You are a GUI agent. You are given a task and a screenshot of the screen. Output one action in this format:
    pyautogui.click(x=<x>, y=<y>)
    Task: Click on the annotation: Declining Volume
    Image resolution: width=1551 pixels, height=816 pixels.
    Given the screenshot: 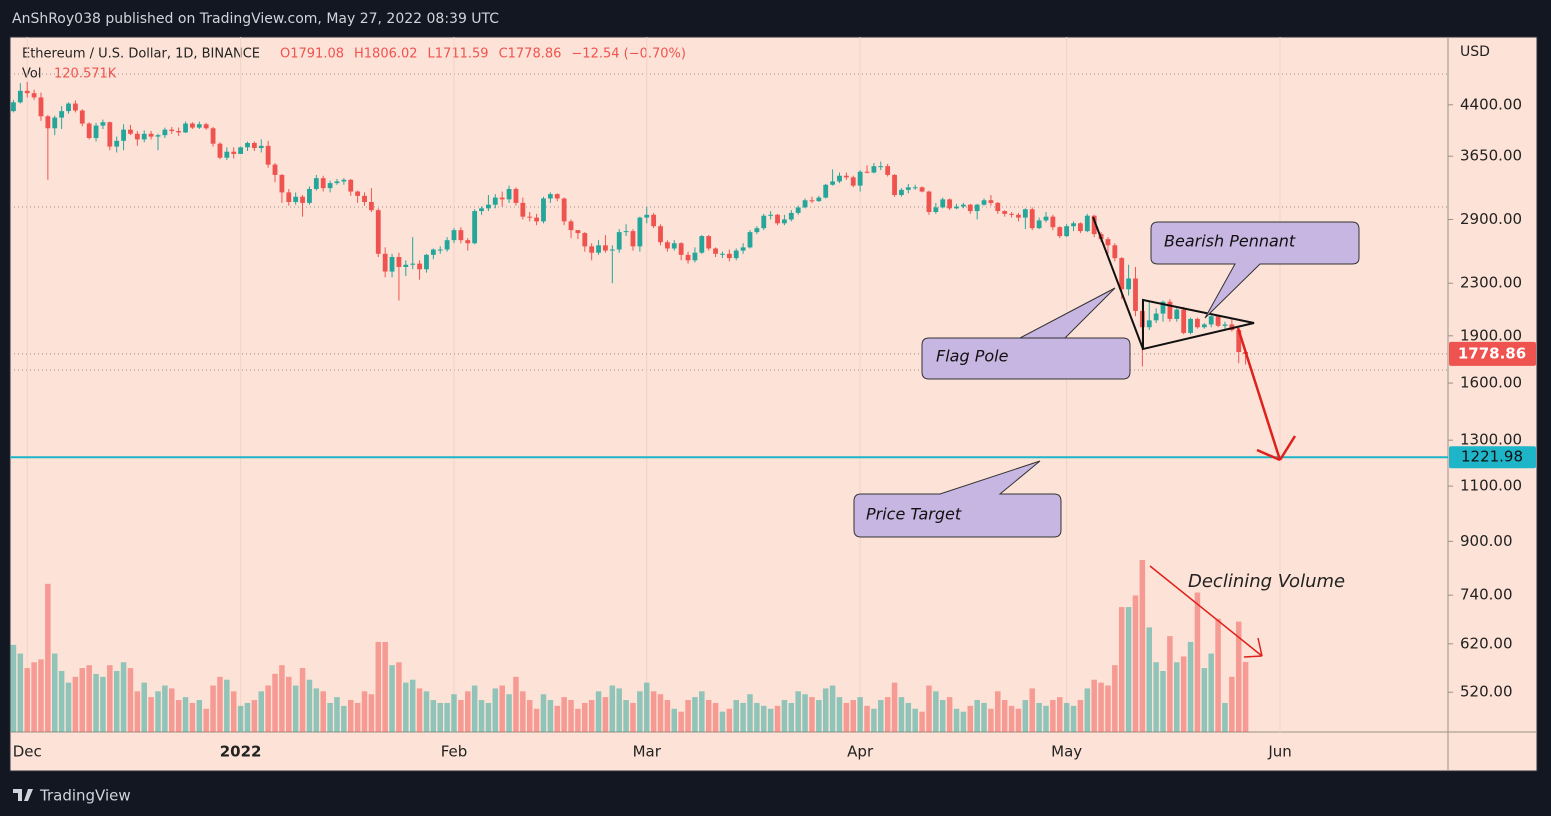 What is the action you would take?
    pyautogui.click(x=1266, y=581)
    